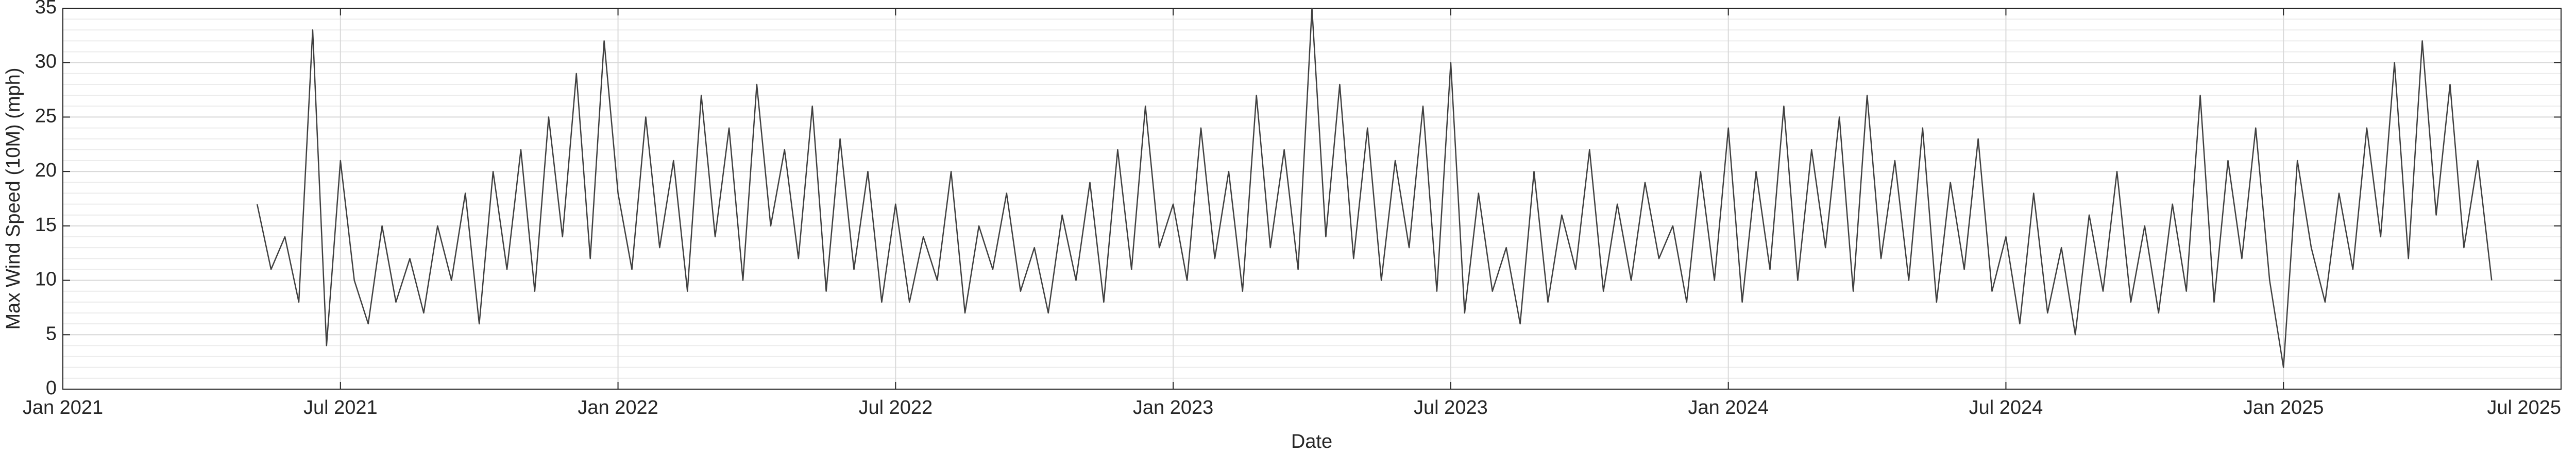 The image size is (2576, 454). Describe the element at coordinates (46, 279) in the screenshot. I see `y-tick-label: 10` at that location.